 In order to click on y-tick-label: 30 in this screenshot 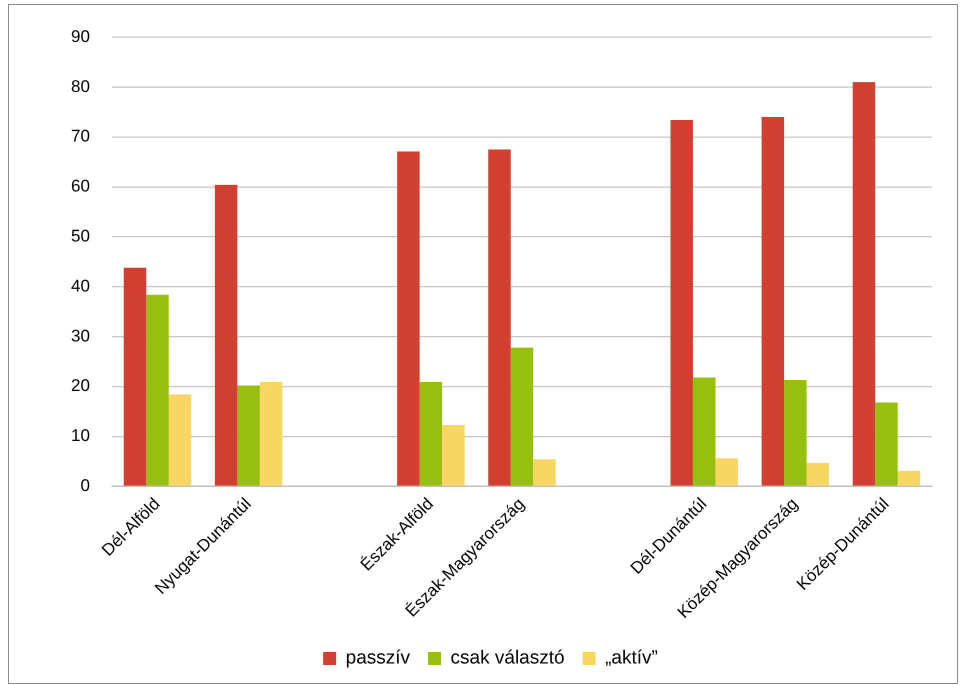, I will do `click(80, 336)`.